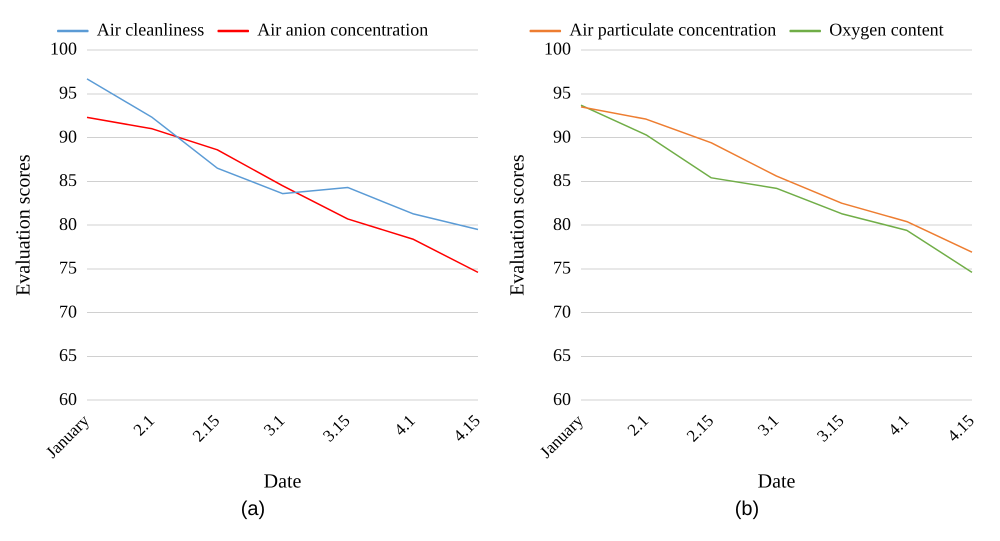 The image size is (1000, 541). Describe the element at coordinates (150, 30) in the screenshot. I see `legend-label: Air cleanliness` at that location.